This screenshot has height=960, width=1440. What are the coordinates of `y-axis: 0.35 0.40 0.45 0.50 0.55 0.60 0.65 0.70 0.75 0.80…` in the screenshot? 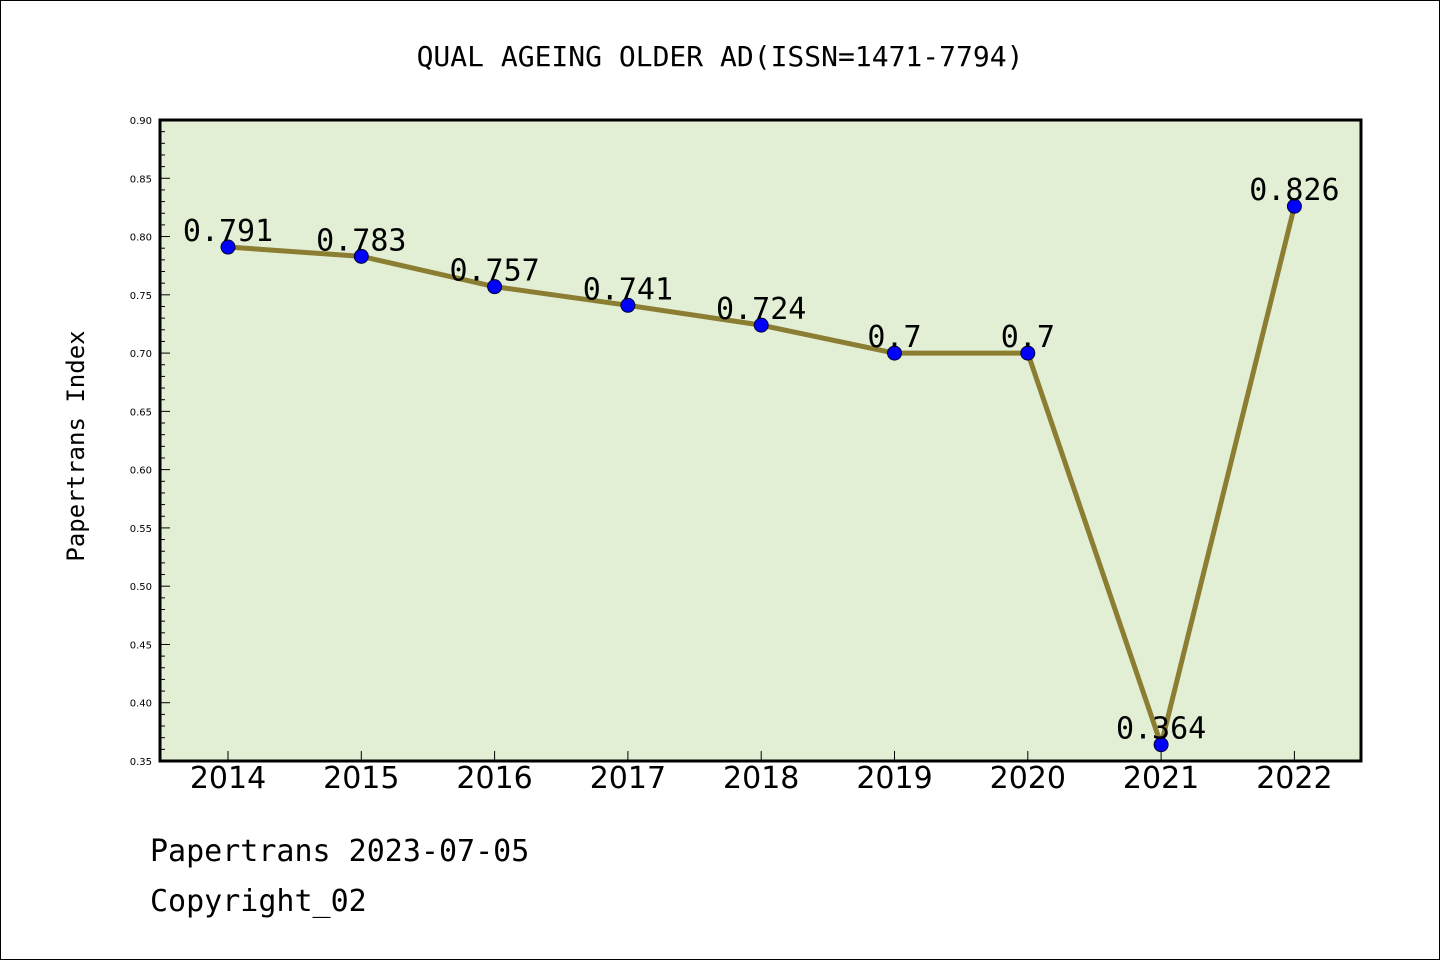 It's located at (150, 442).